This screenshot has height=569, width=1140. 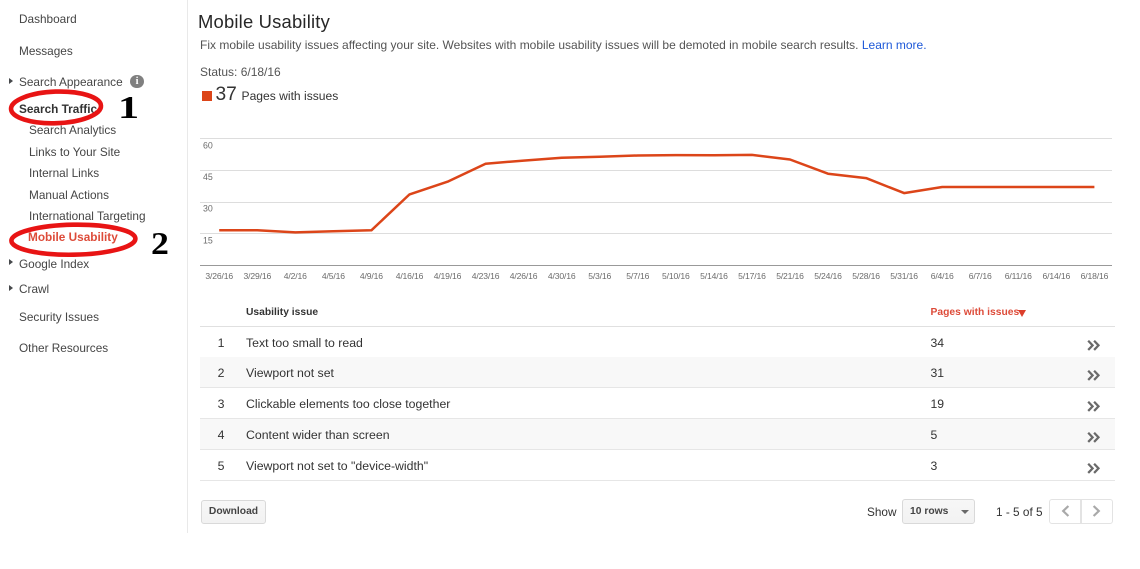 What do you see at coordinates (980, 276) in the screenshot?
I see `svg-text: 6/7/16` at bounding box center [980, 276].